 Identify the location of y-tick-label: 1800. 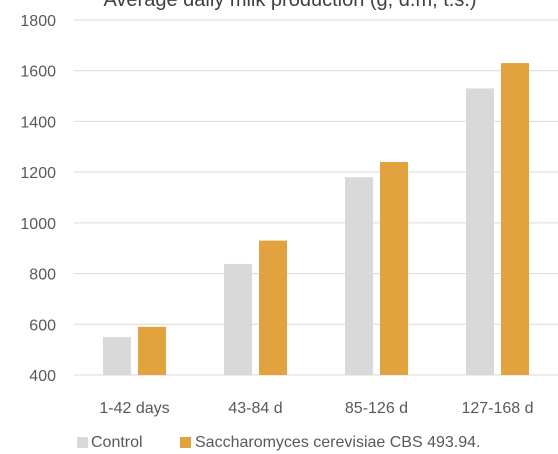
(38, 21).